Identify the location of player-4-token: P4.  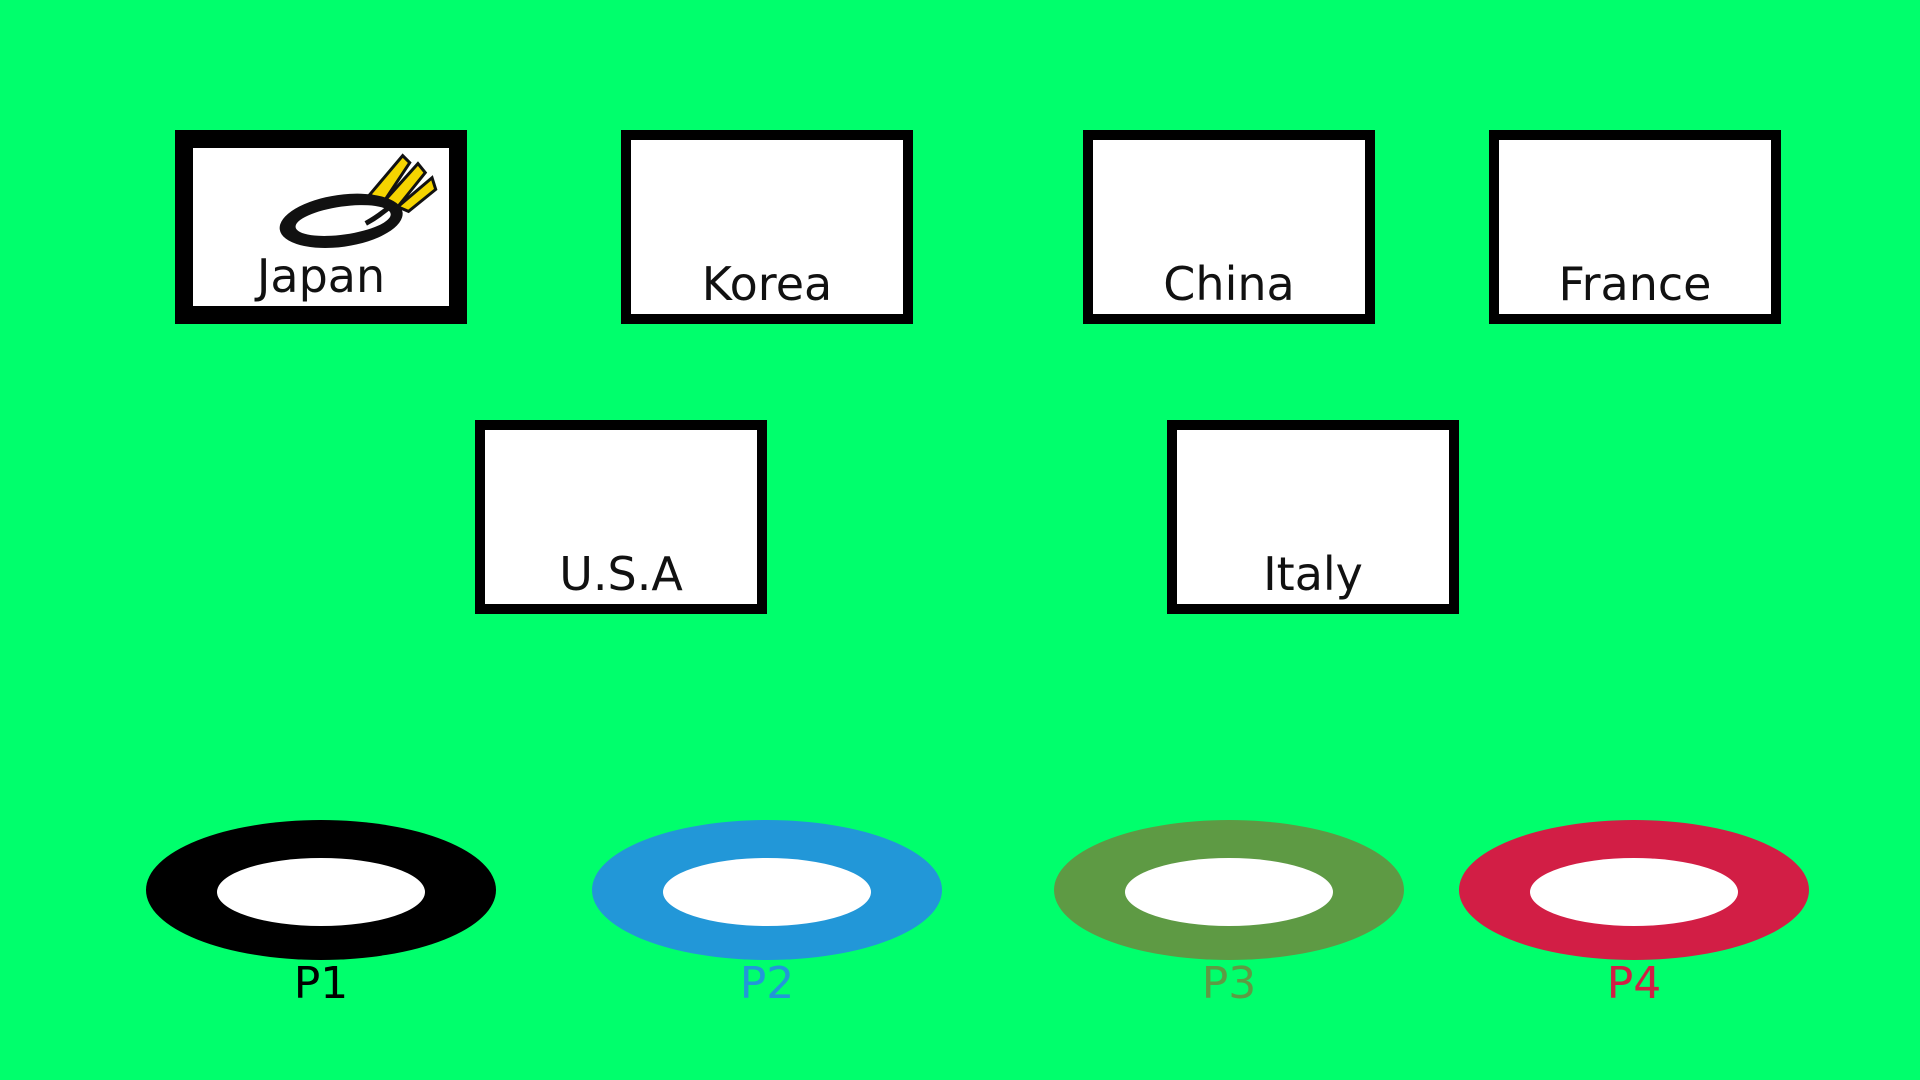
(1634, 910).